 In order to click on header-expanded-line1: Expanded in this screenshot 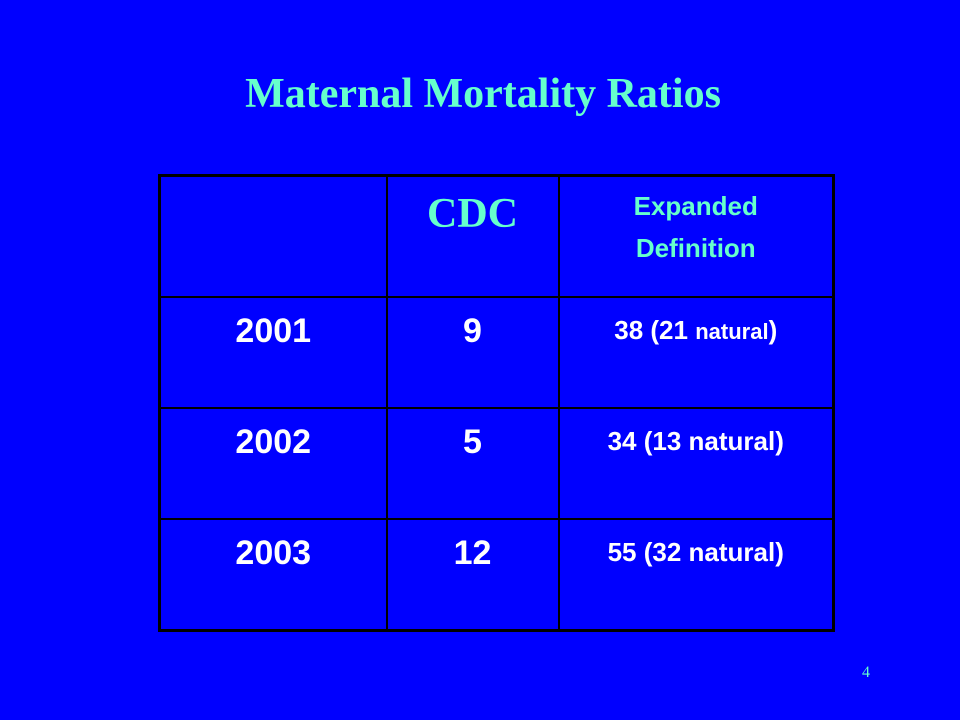, I will do `click(695, 206)`.